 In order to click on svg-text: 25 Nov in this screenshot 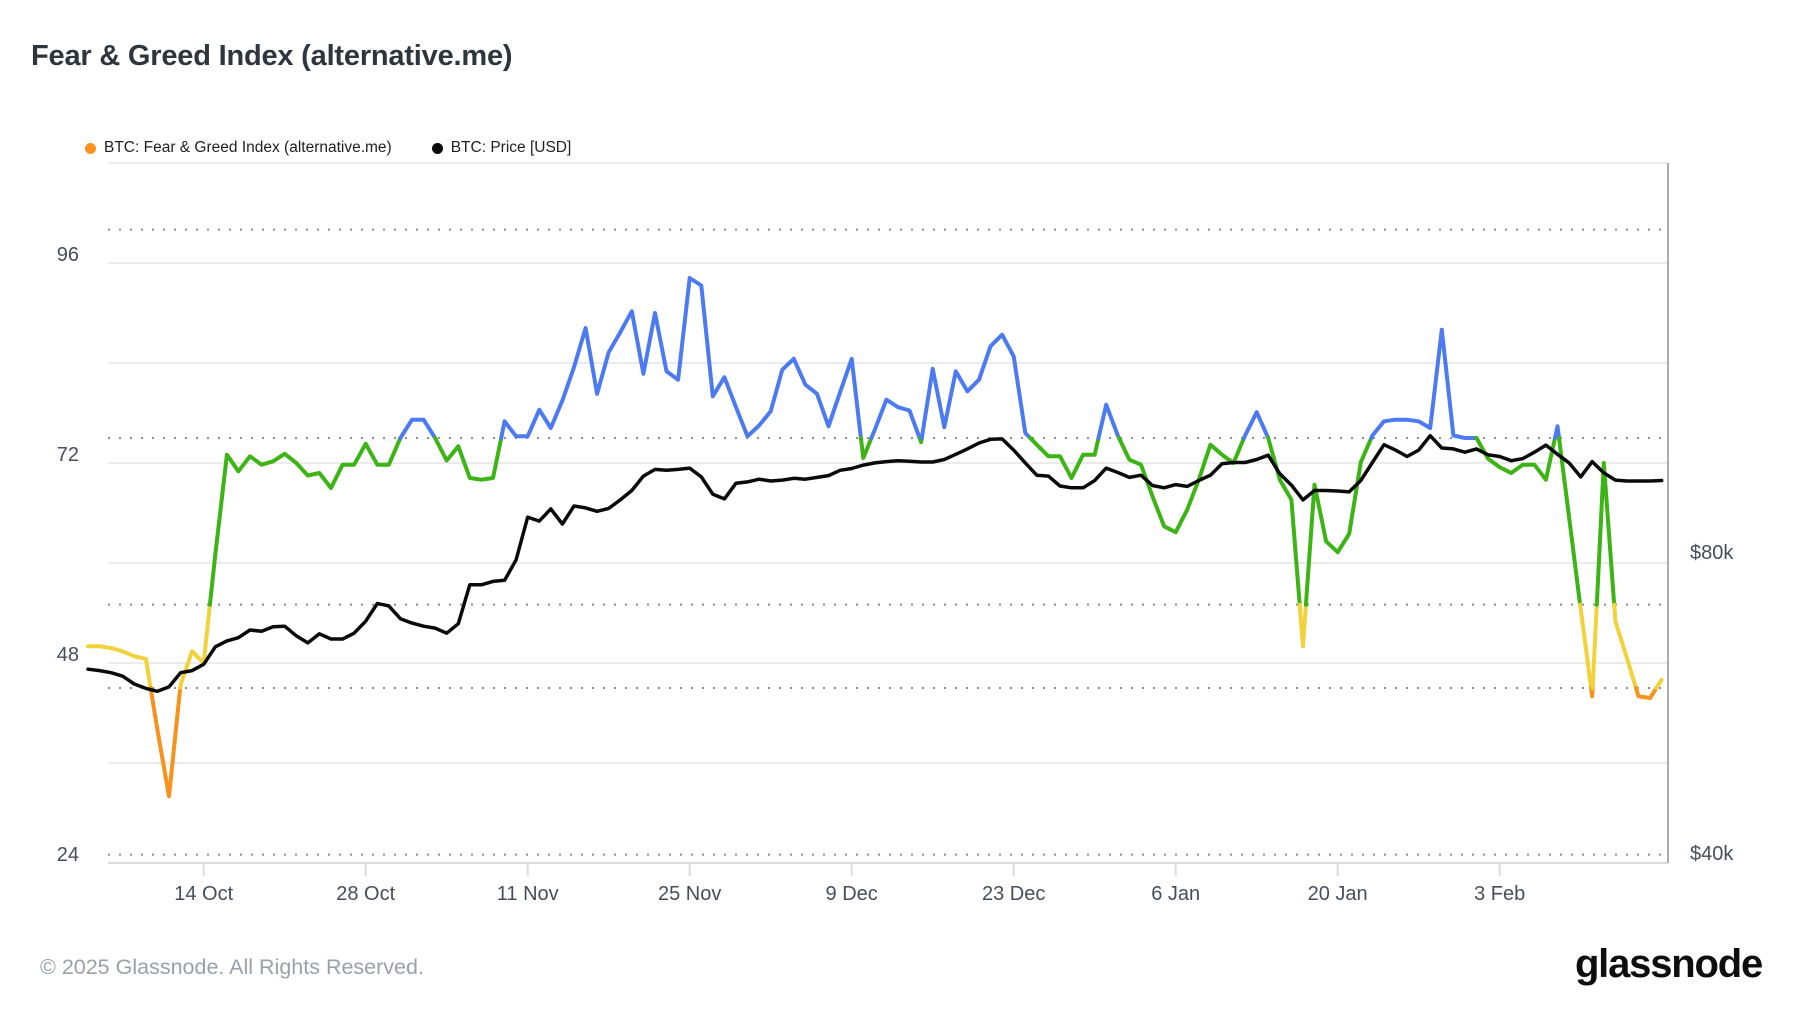, I will do `click(689, 894)`.